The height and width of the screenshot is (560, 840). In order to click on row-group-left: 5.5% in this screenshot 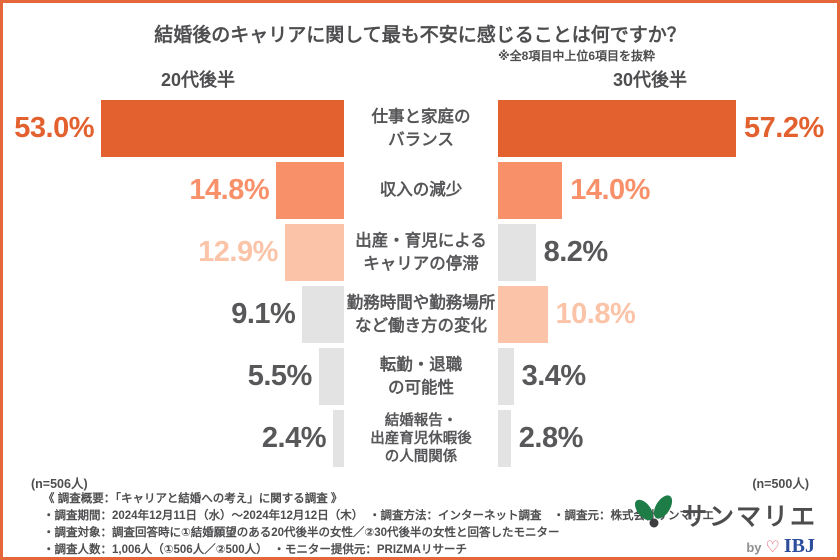, I will do `click(173, 376)`.